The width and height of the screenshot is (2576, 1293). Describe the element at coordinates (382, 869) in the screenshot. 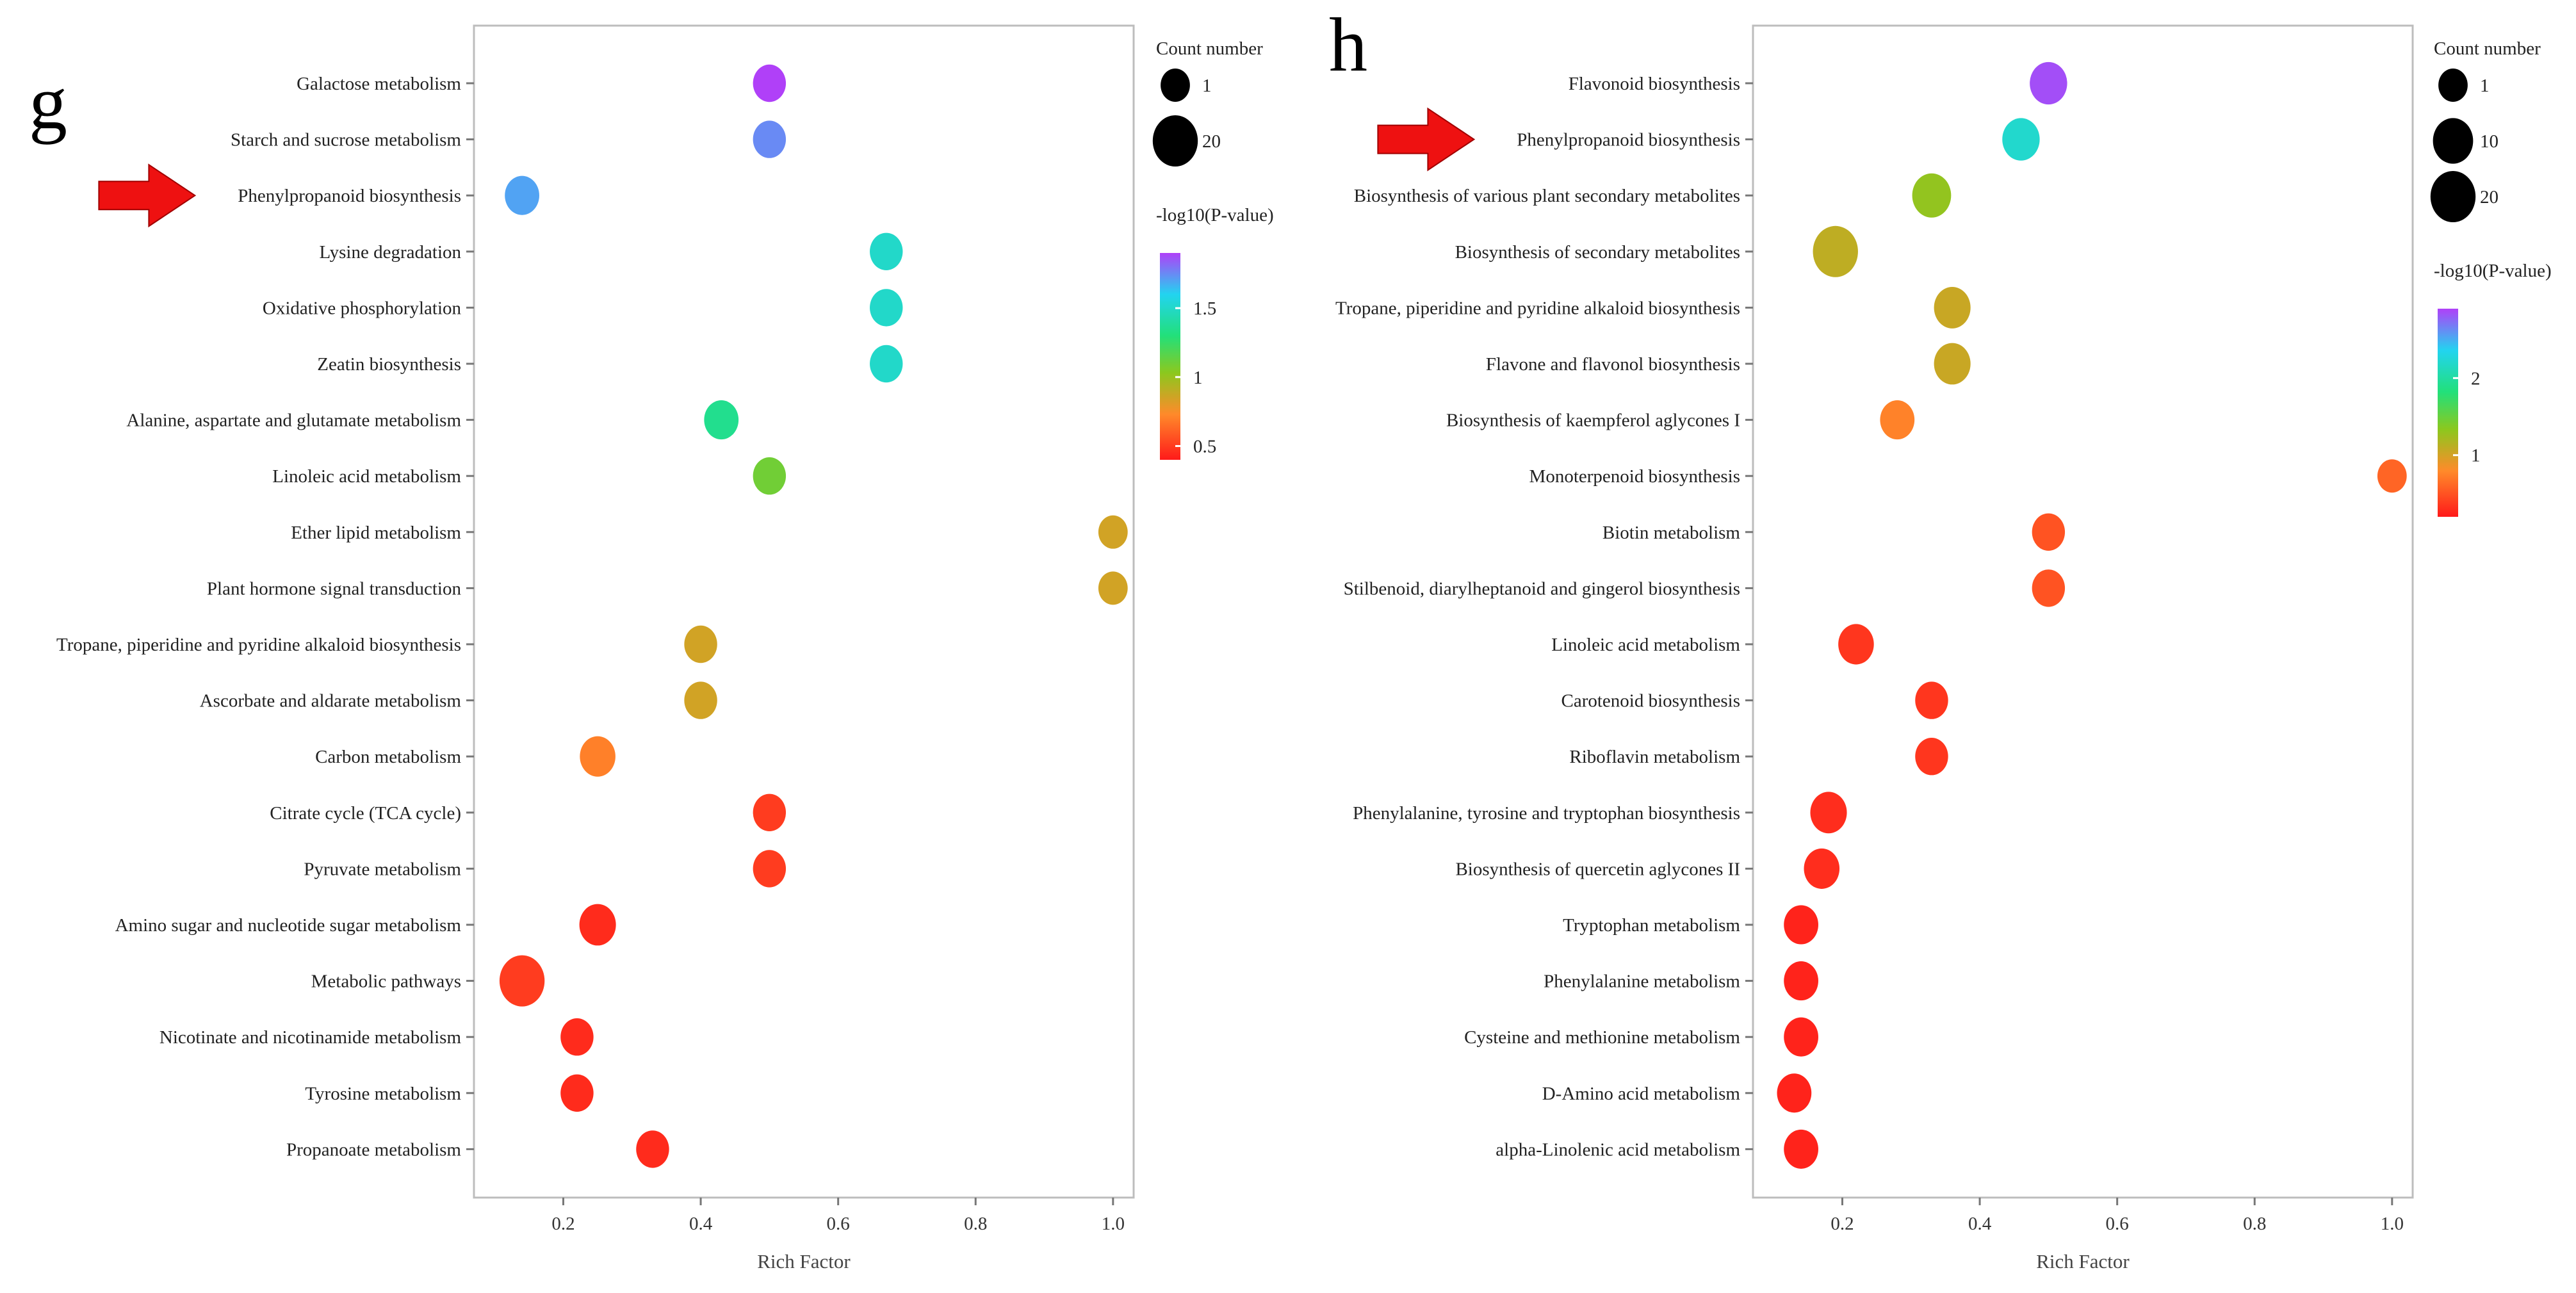

I see `category-label-pyruvate-metabolism: Pyruvate metabolism` at that location.